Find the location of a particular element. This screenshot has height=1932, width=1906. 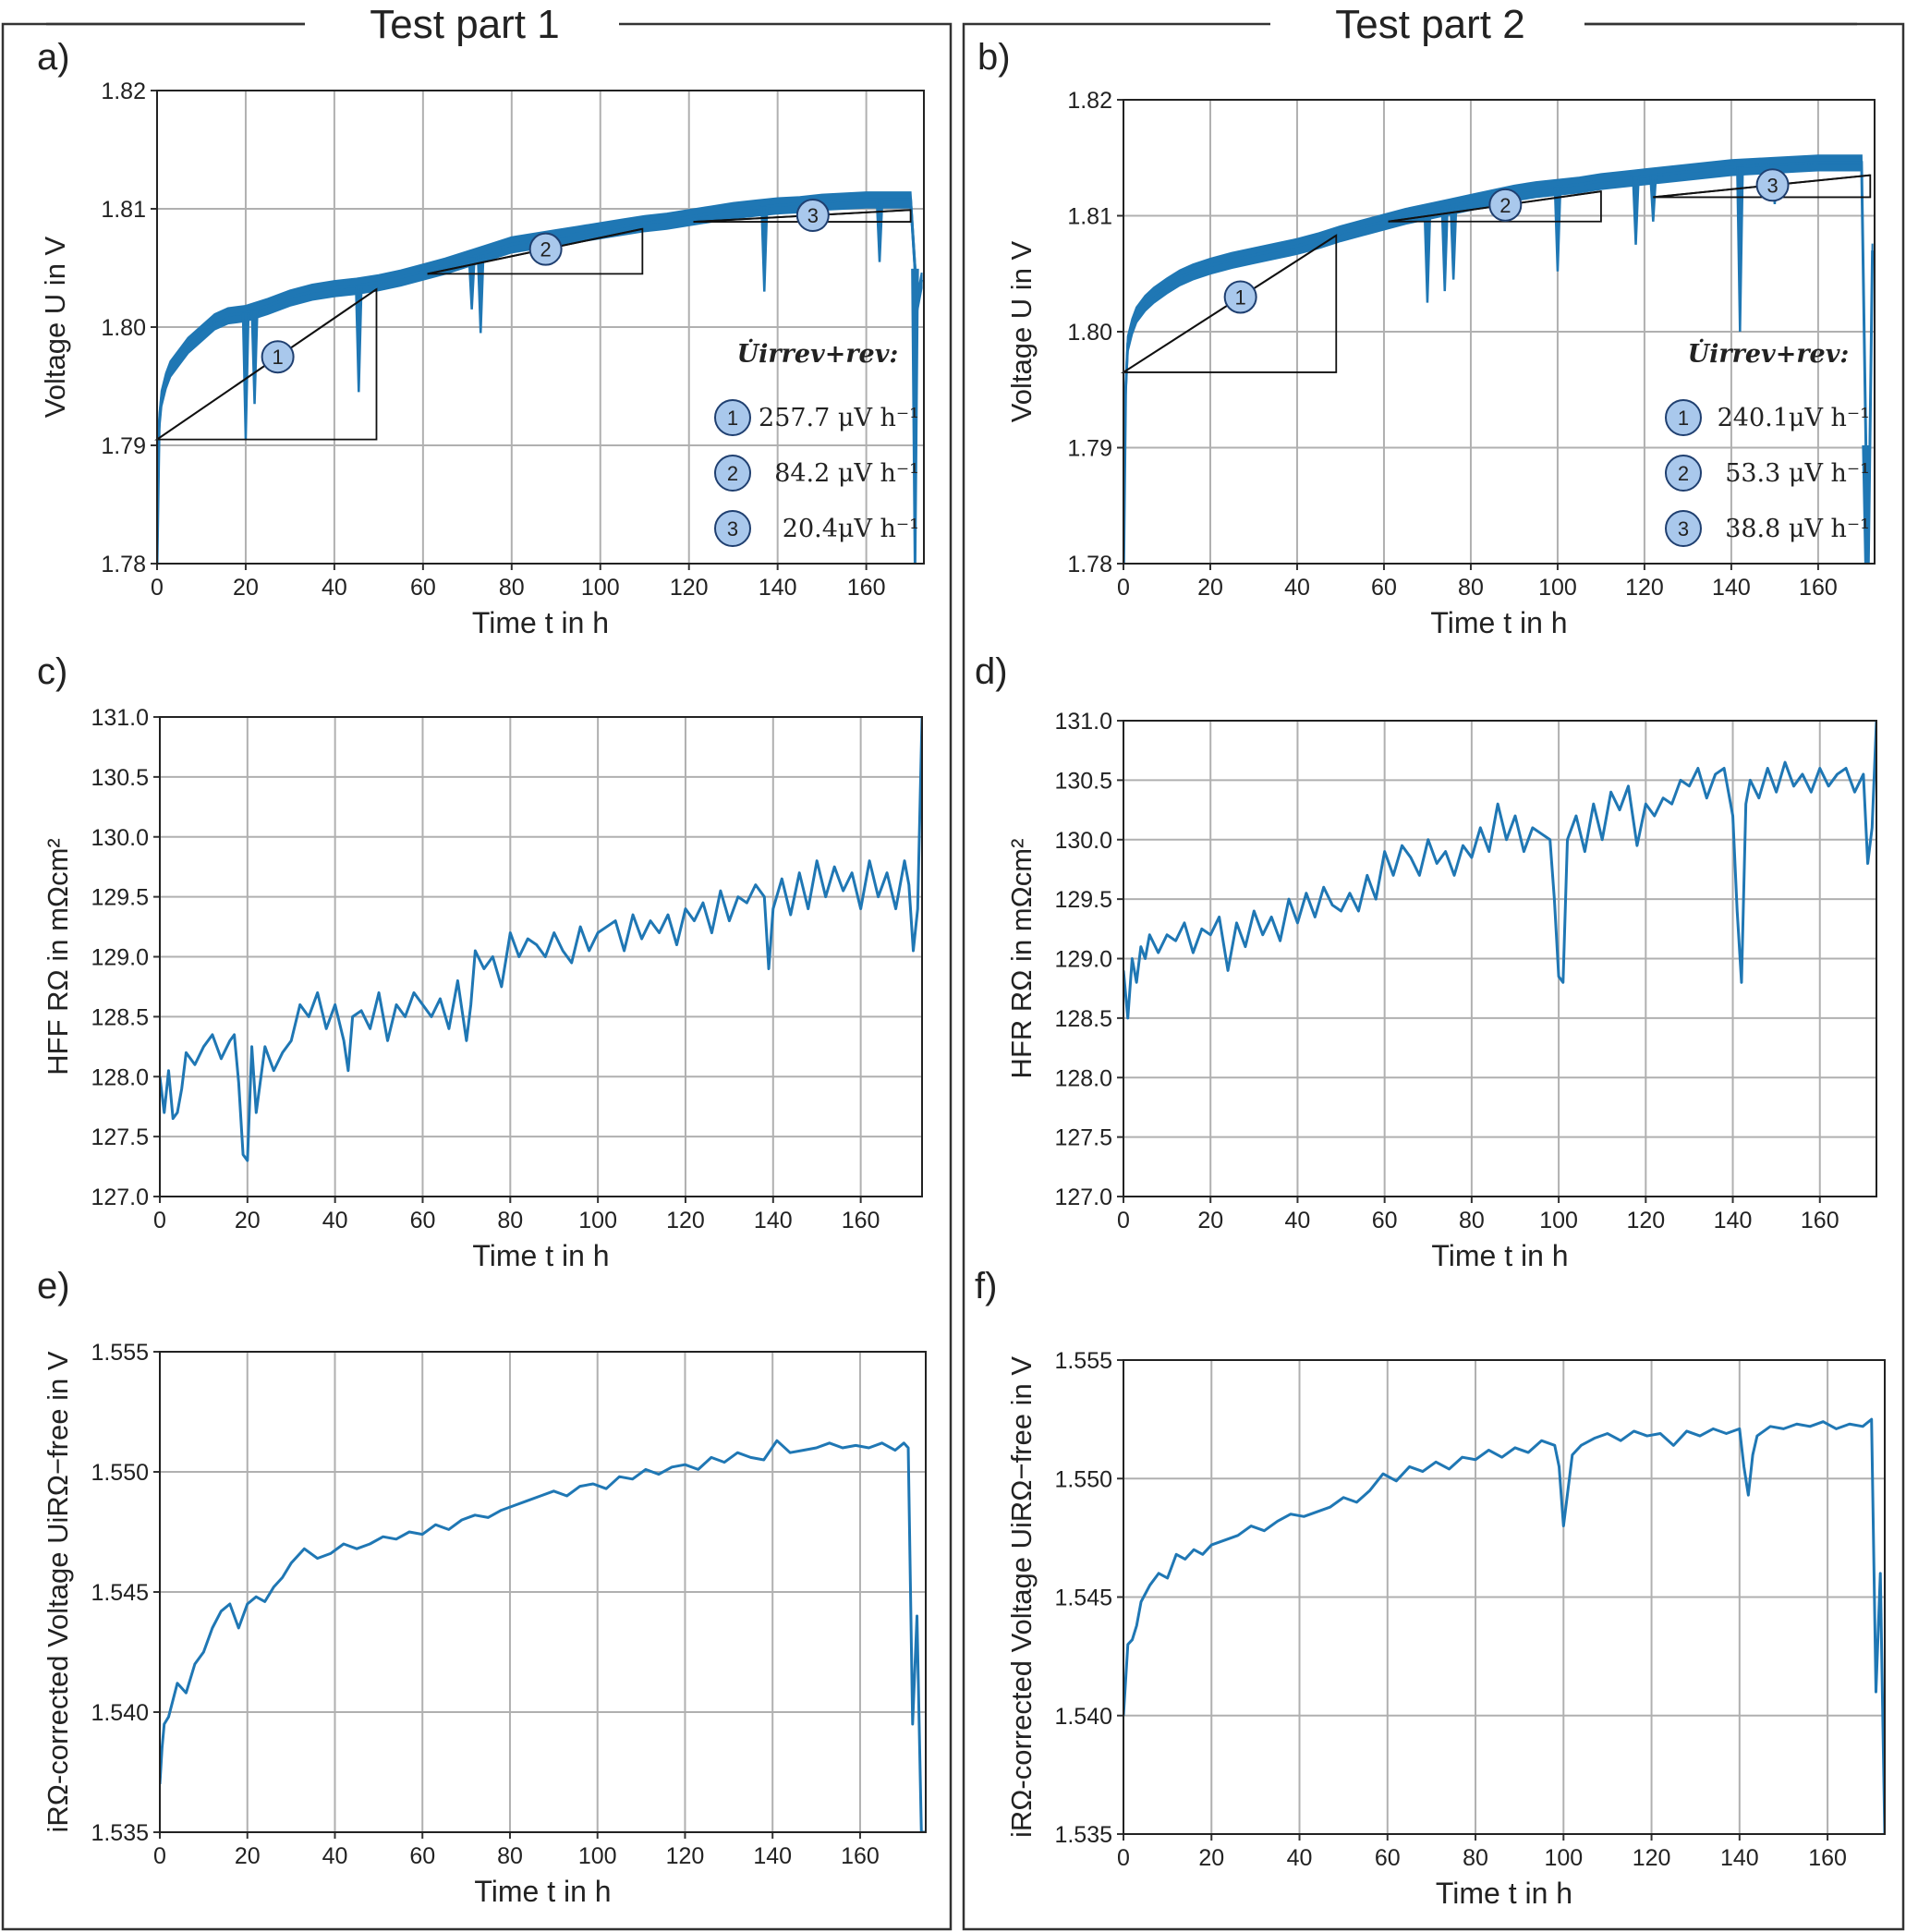

panel-label: d) is located at coordinates (991, 671).